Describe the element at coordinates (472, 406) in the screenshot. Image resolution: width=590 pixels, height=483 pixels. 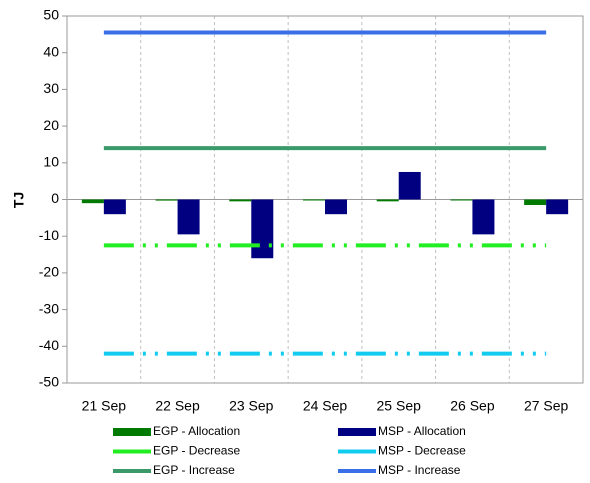
I see `x-tick-label: 26 Sep` at that location.